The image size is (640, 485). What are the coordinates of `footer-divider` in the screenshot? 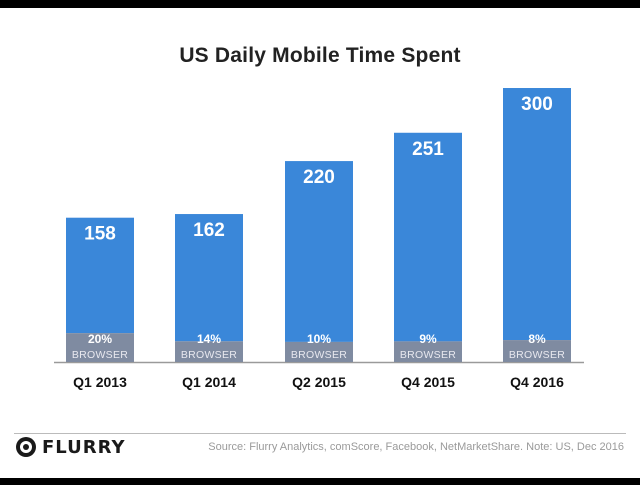 It's located at (320, 433).